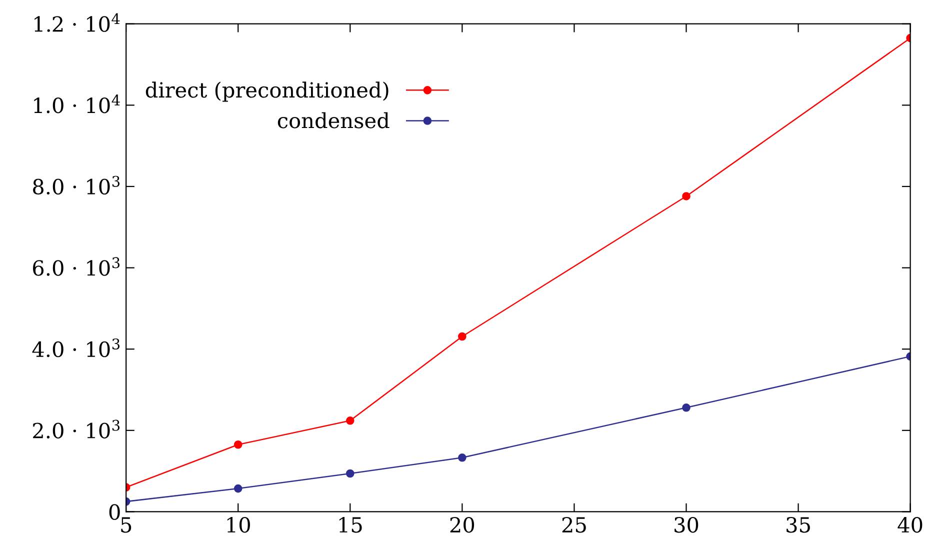  I want to click on x-tick-label: 5, so click(126, 525).